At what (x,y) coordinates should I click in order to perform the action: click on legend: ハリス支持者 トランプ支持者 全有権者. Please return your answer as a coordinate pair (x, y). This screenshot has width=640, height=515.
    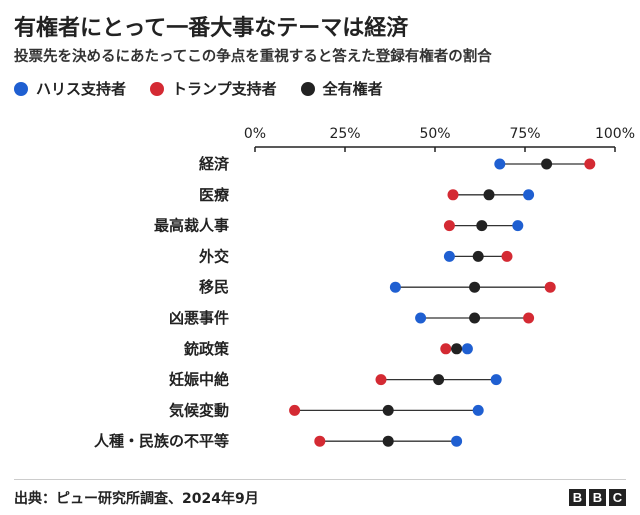
    Looking at the image, I should click on (210, 88).